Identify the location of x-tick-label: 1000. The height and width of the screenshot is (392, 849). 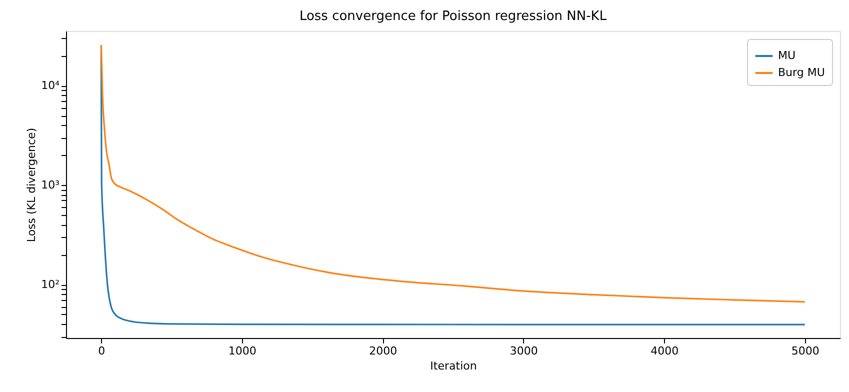
(242, 351).